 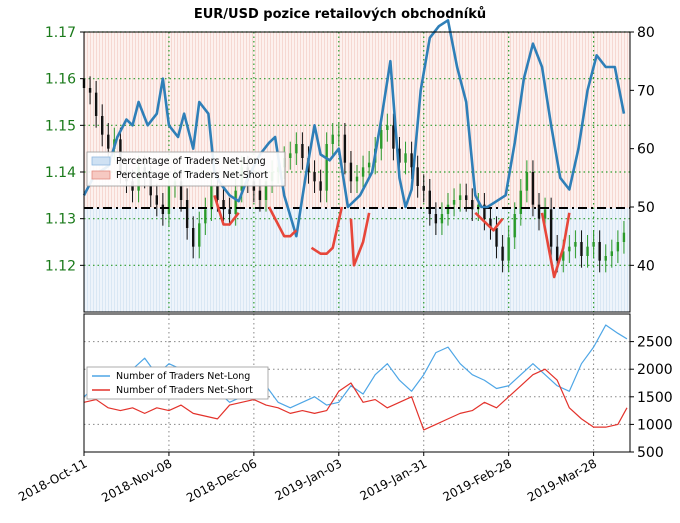 What do you see at coordinates (655, 343) in the screenshot?
I see `count-tick-label: 2500` at bounding box center [655, 343].